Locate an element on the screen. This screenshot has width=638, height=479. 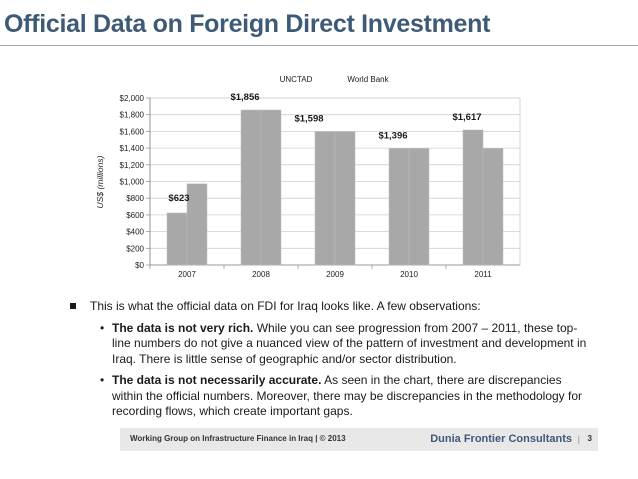
x-tick-label: 2008 is located at coordinates (261, 274).